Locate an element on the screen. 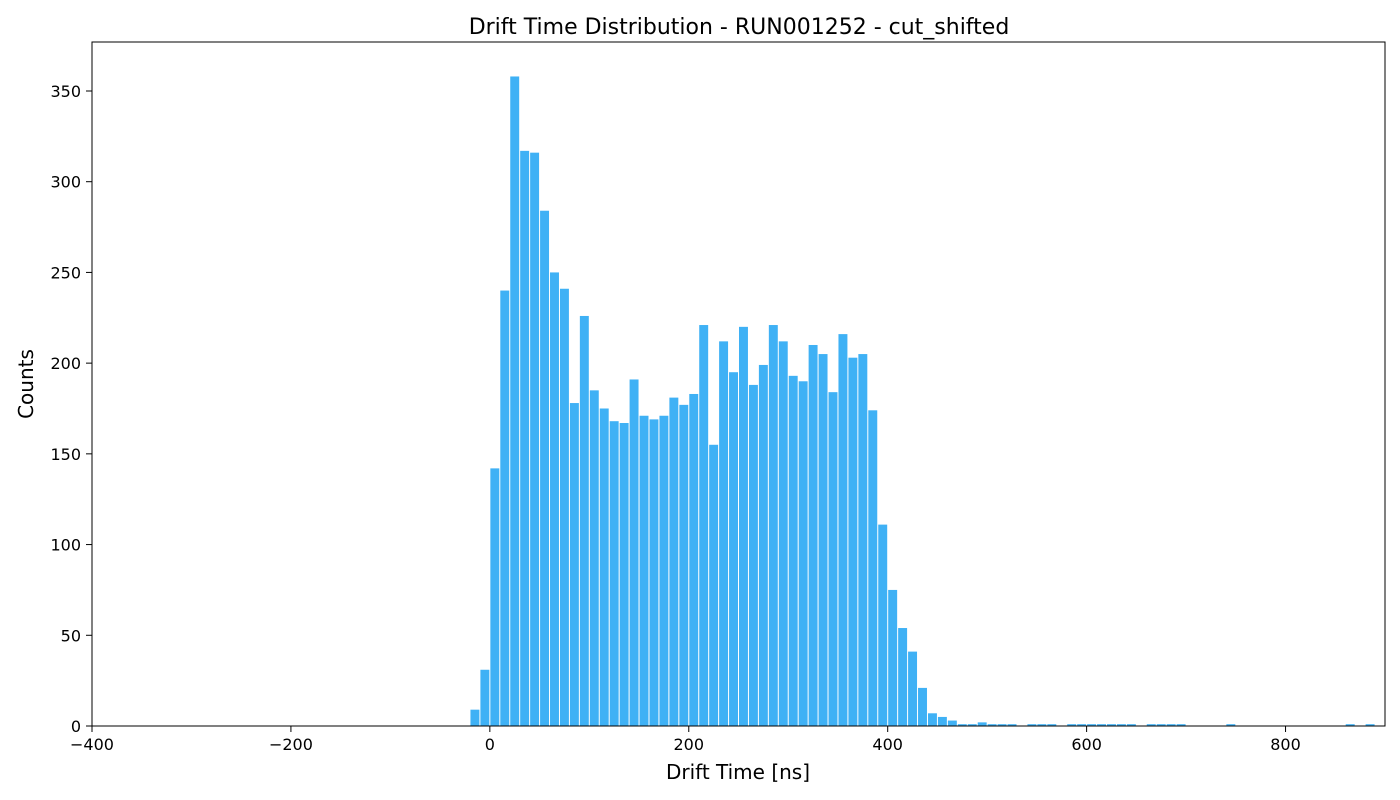 The image size is (1400, 800). x-tick-label: −400 is located at coordinates (92, 744).